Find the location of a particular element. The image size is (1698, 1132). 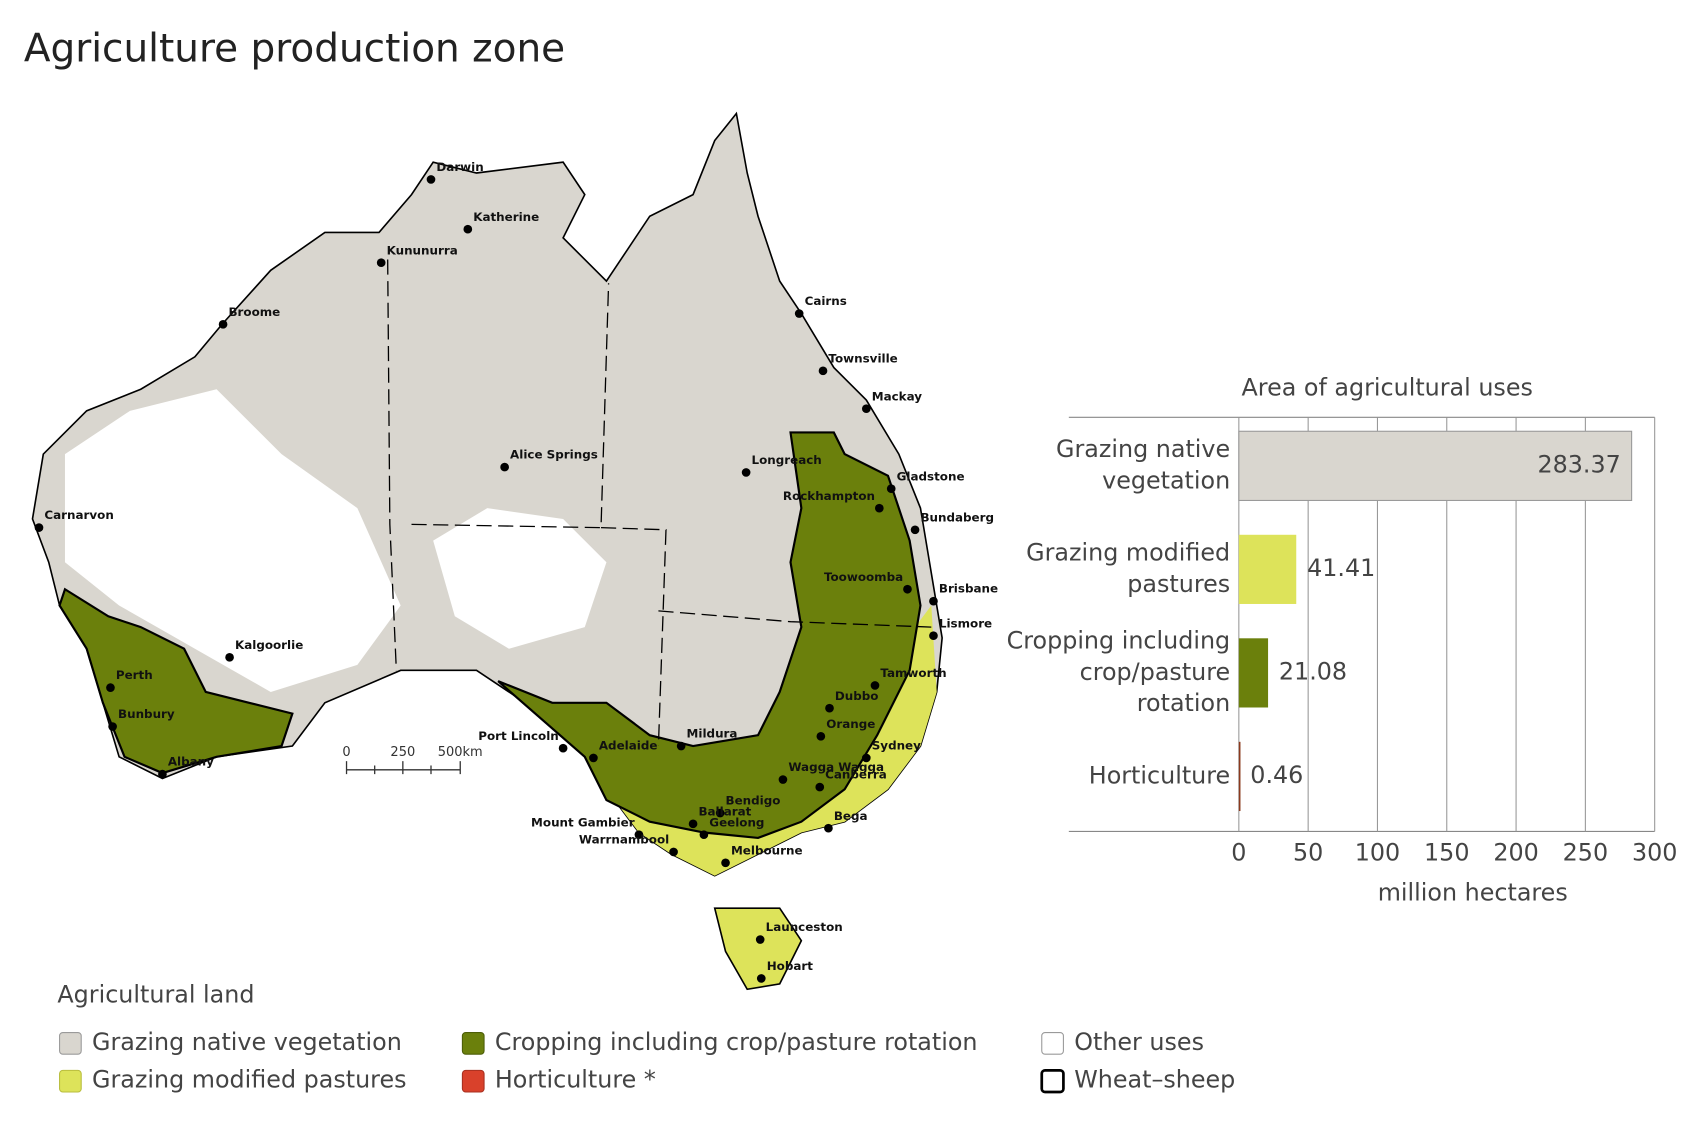

city-label: Bundaberg is located at coordinates (957, 517).